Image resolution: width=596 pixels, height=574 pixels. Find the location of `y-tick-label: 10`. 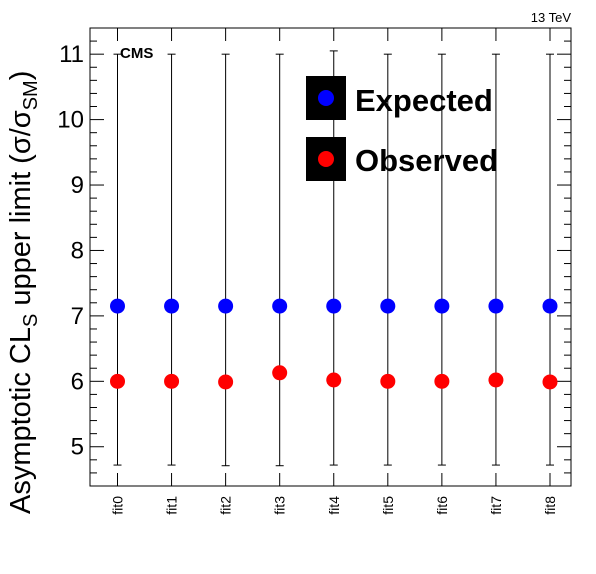

y-tick-label: 10 is located at coordinates (70, 120).